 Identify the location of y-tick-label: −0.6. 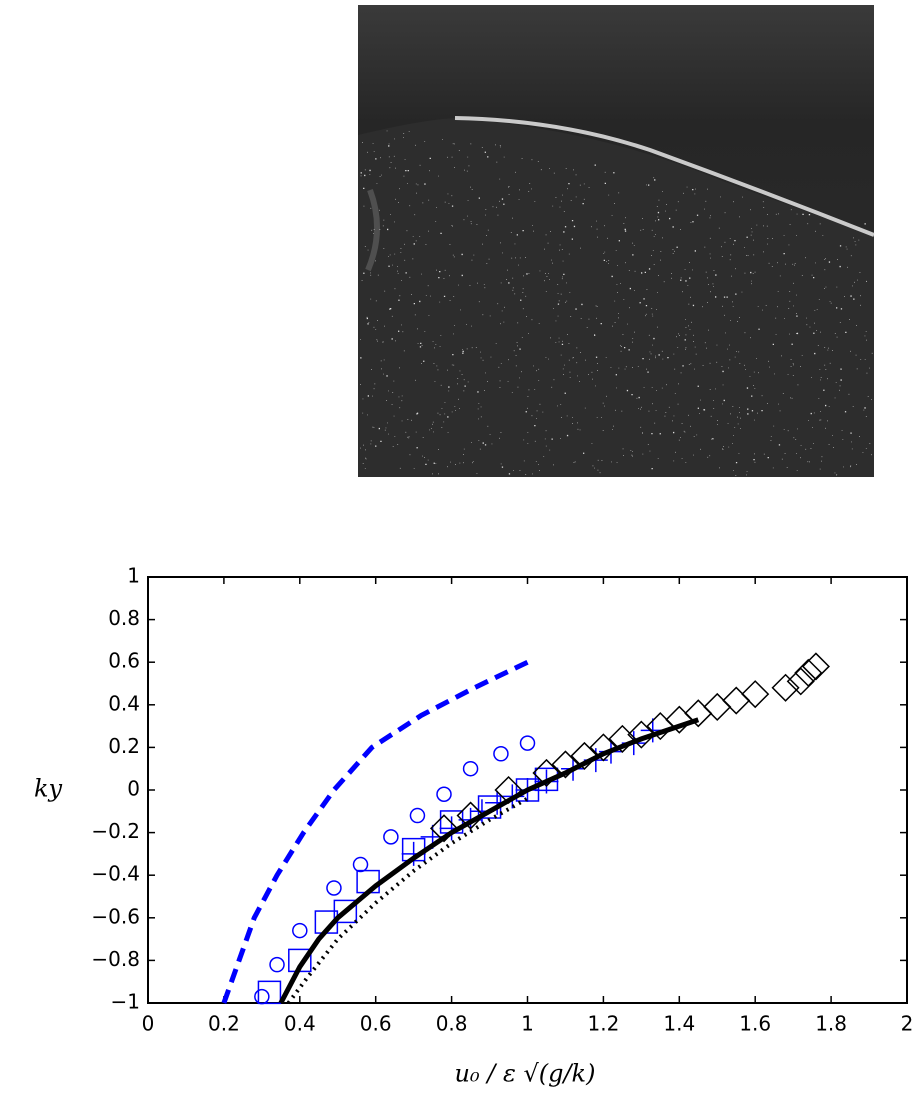
(115, 916).